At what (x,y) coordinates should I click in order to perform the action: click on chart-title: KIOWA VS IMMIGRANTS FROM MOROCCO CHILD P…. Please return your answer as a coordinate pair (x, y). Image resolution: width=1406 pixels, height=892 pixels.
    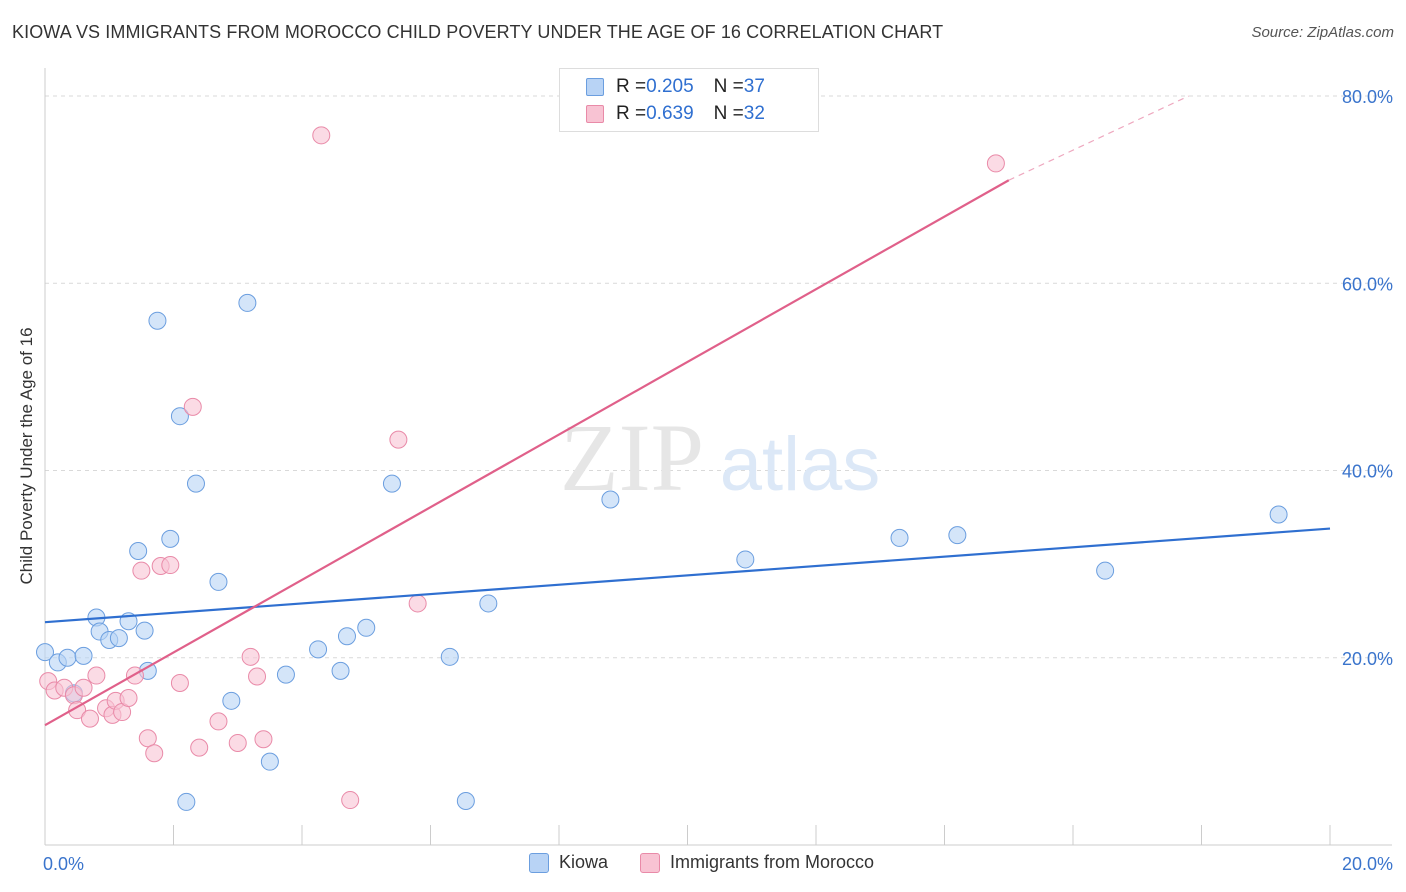
    Looking at the image, I should click on (478, 32).